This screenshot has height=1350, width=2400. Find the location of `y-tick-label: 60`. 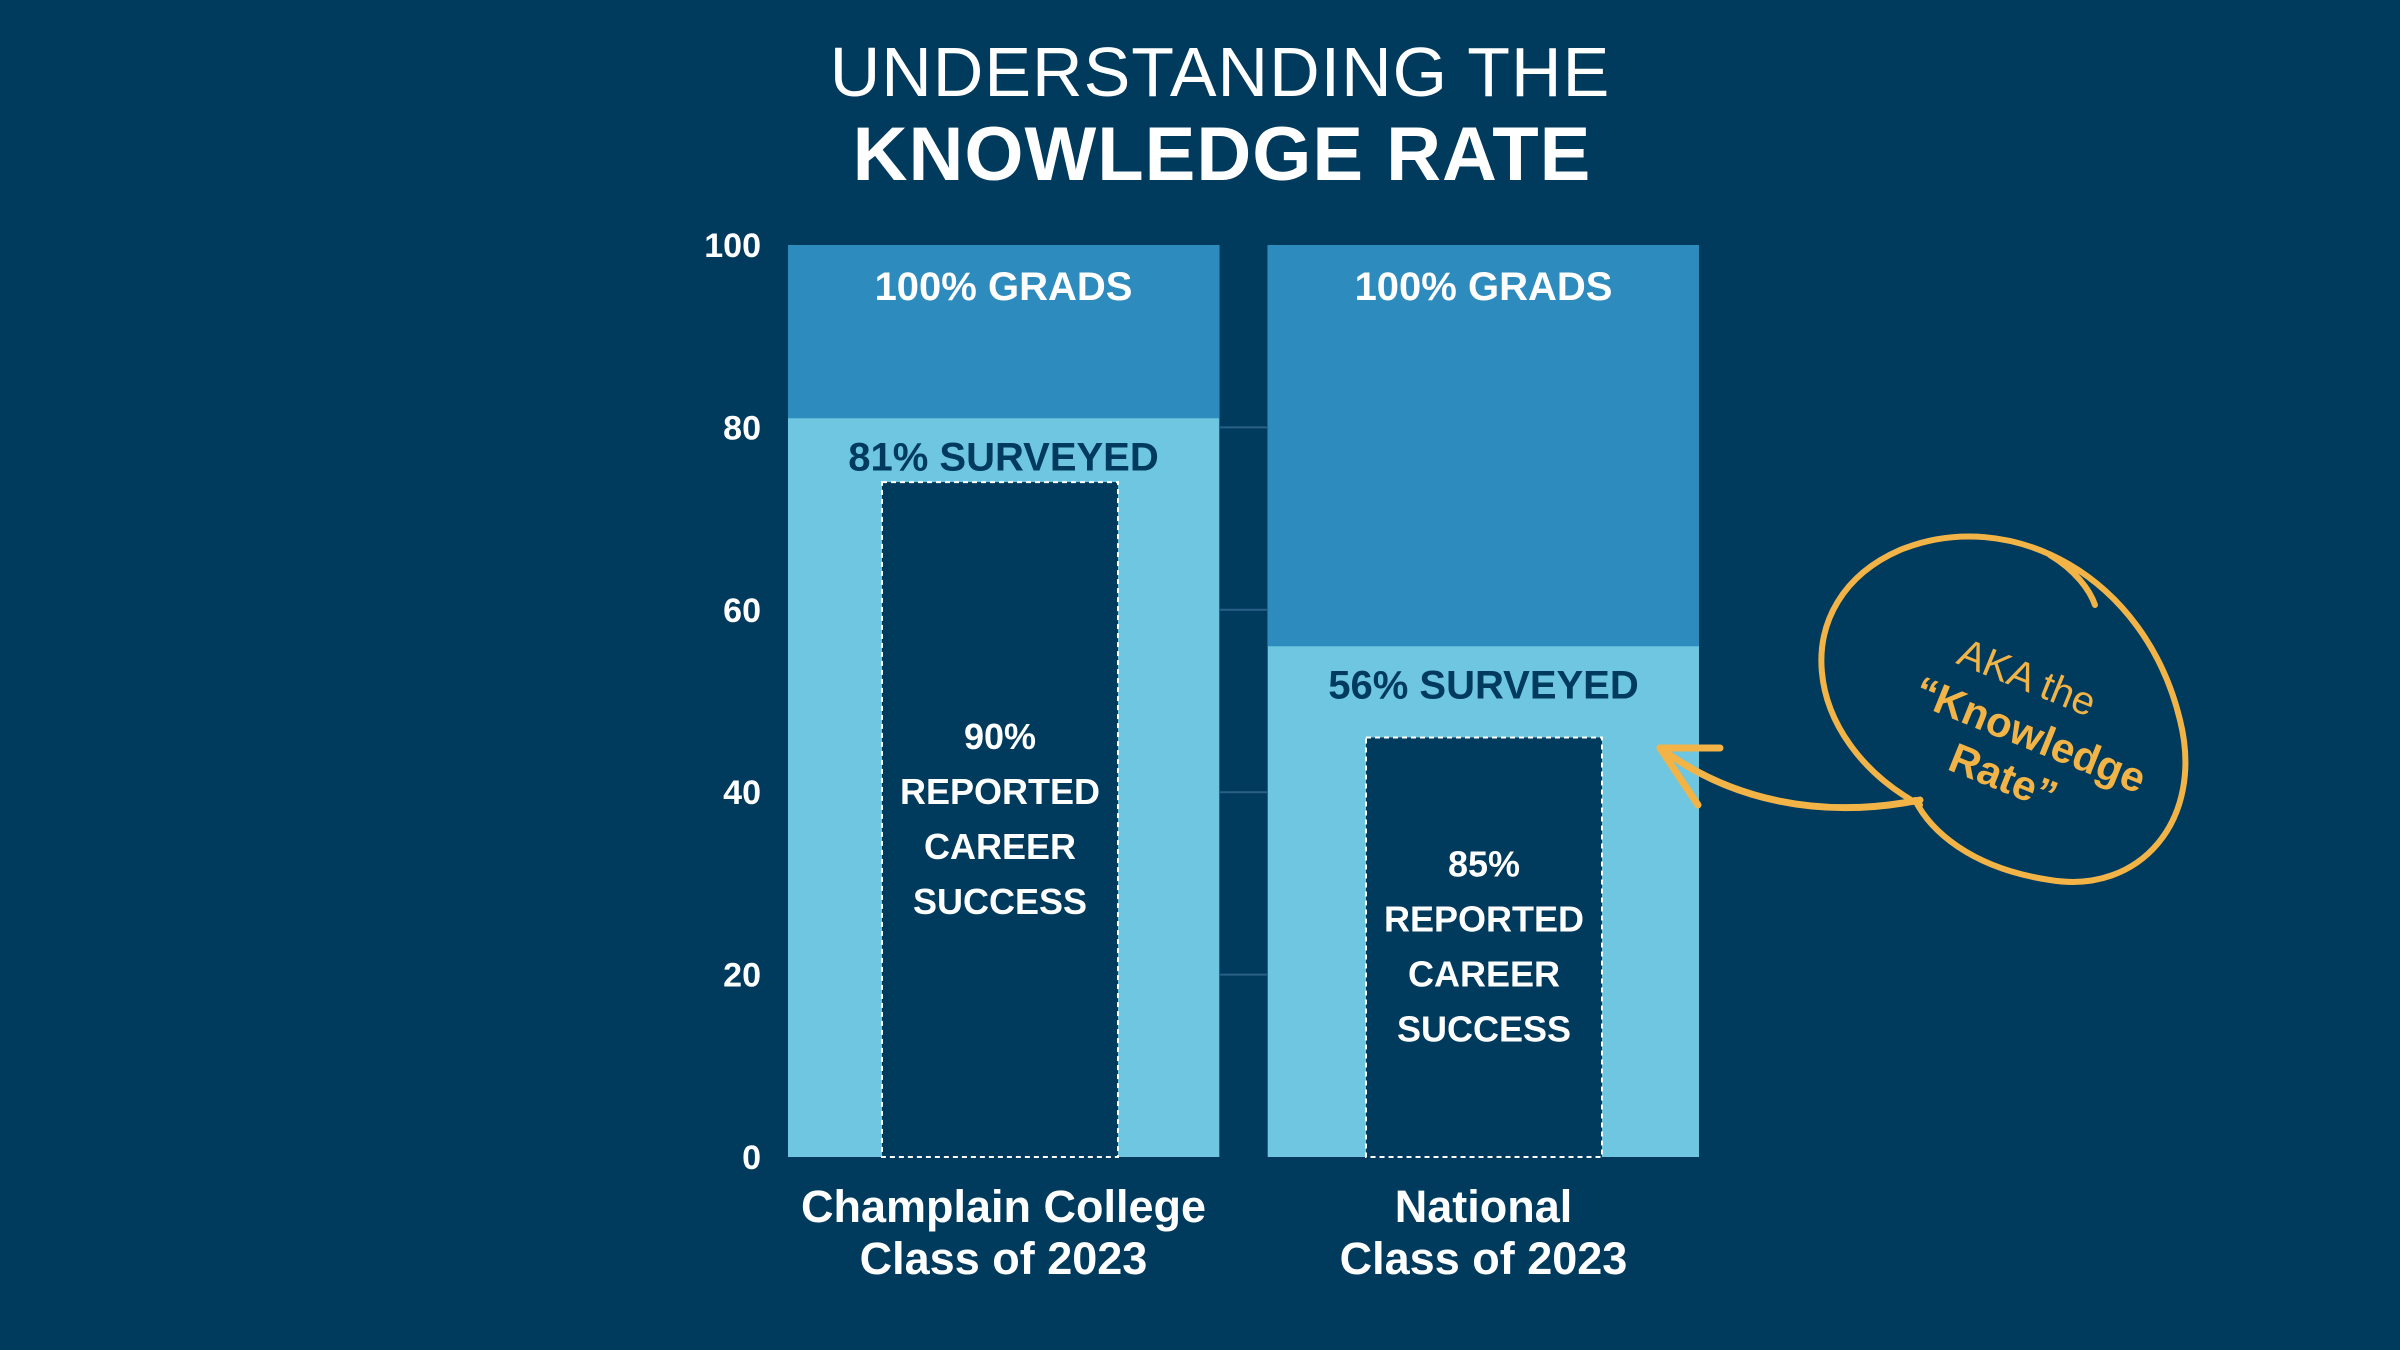

y-tick-label: 60 is located at coordinates (742, 611).